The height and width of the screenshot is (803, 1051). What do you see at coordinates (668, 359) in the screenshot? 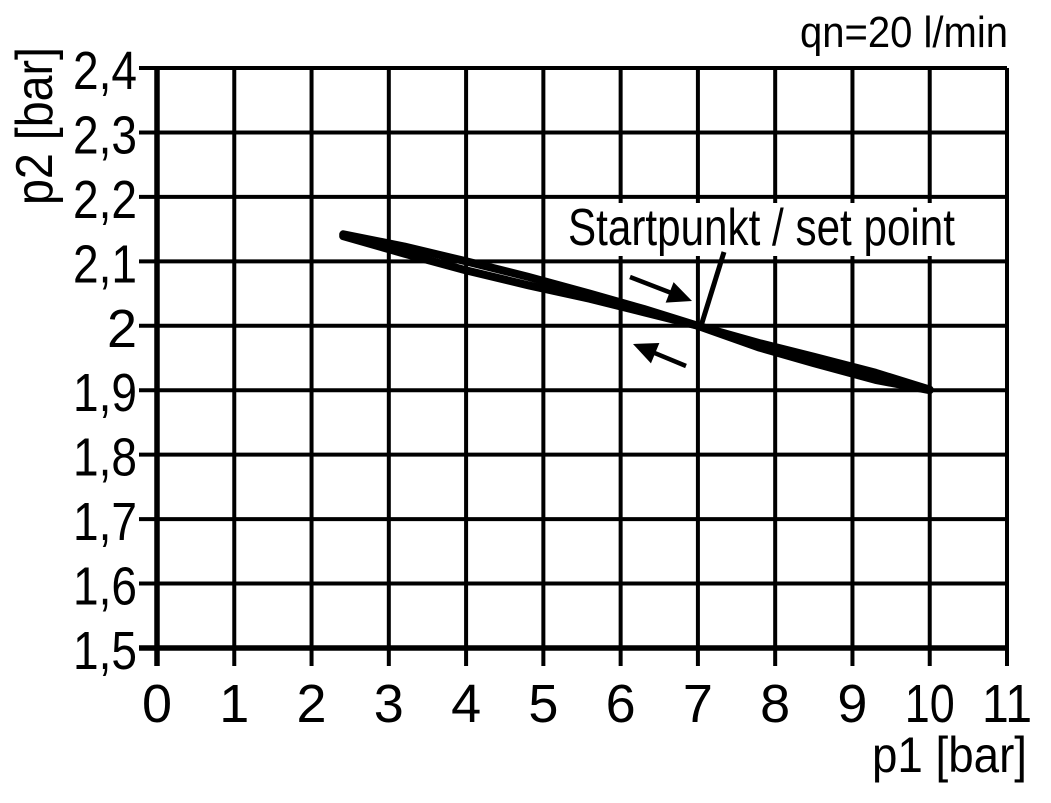
I see `return-direction-arrow-icon-shaft` at bounding box center [668, 359].